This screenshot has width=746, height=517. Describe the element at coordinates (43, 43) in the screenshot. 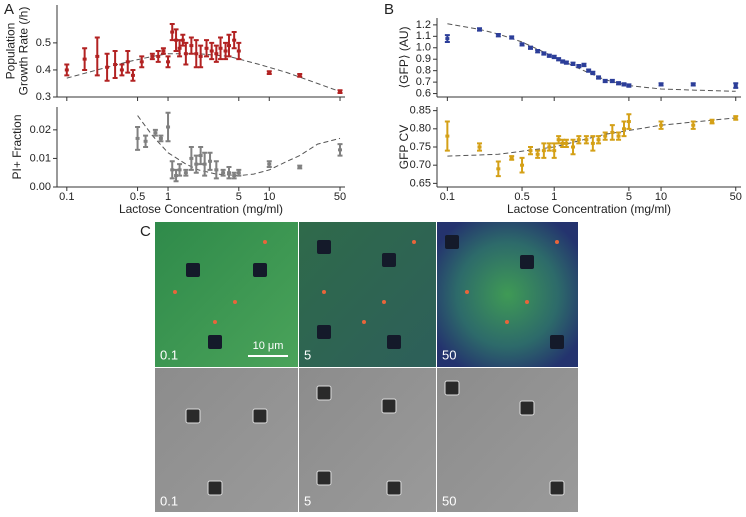

I see `y-tick-label: 0.5` at that location.